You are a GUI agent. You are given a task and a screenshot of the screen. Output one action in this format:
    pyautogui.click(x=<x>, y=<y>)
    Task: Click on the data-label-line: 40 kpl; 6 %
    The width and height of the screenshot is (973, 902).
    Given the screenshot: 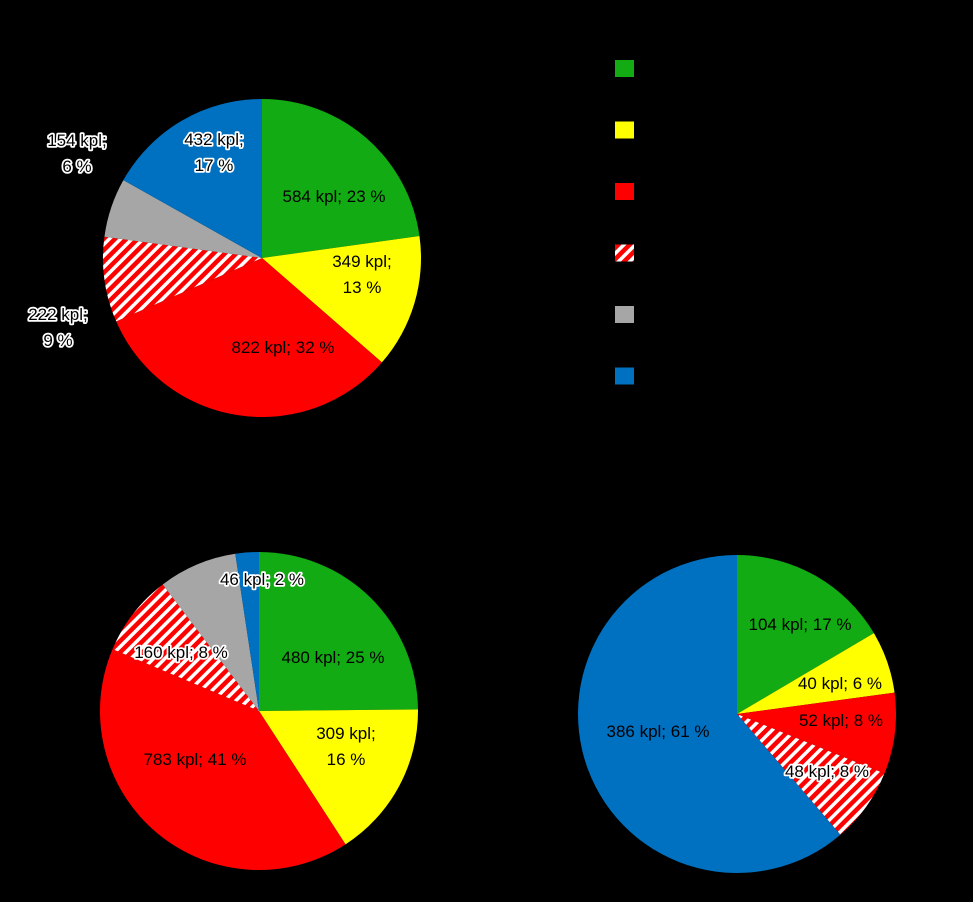 What is the action you would take?
    pyautogui.click(x=840, y=683)
    